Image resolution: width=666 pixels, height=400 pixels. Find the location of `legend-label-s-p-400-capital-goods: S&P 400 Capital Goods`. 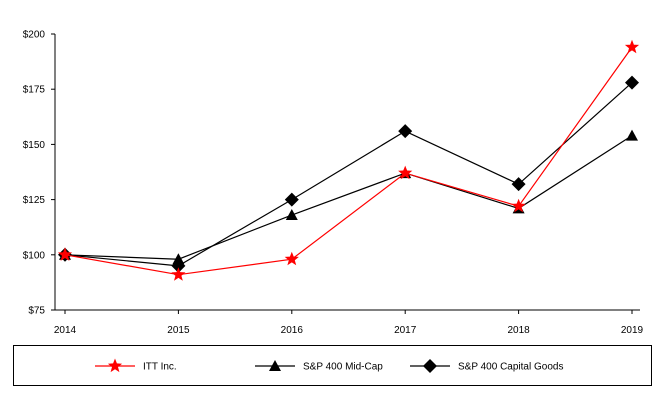

legend-label-s-p-400-capital-goods: S&P 400 Capital Goods is located at coordinates (510, 367).